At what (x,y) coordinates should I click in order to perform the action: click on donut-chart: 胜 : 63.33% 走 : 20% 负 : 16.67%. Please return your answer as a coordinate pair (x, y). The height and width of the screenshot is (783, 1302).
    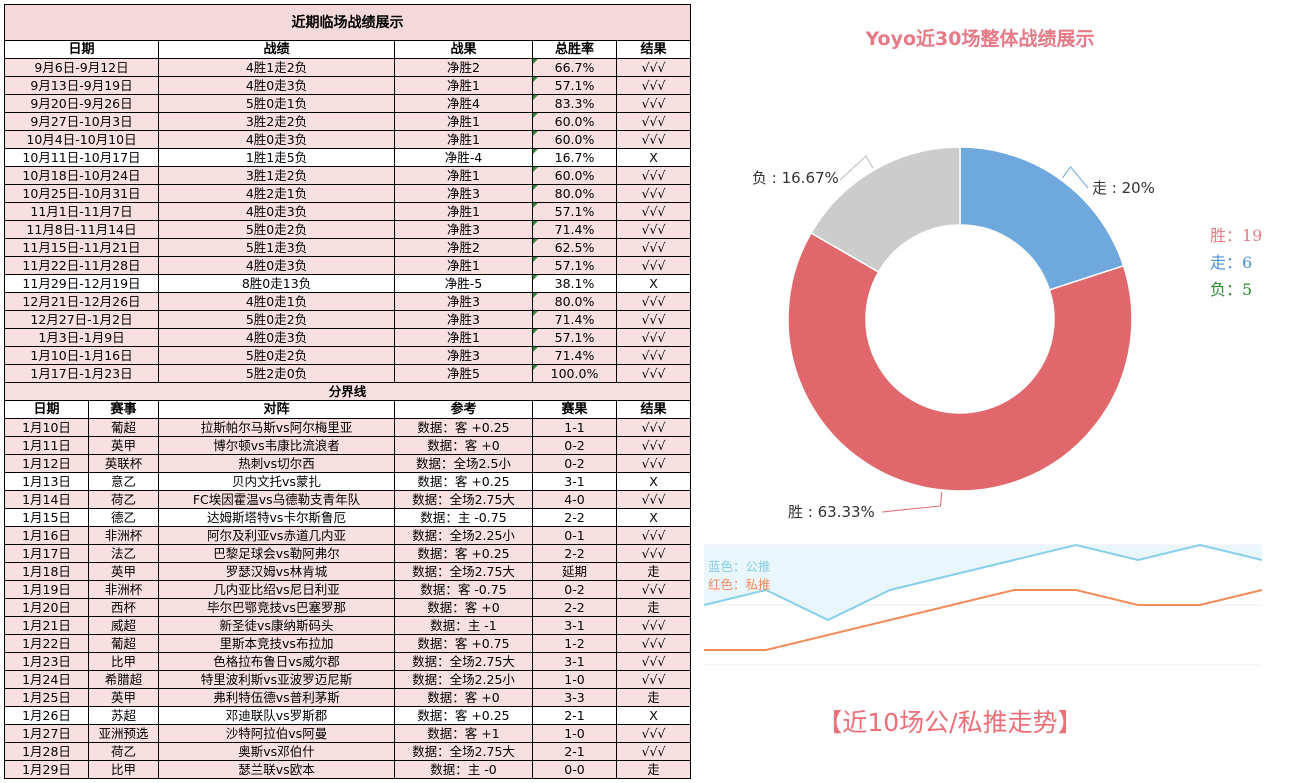
    Looking at the image, I should click on (953, 333).